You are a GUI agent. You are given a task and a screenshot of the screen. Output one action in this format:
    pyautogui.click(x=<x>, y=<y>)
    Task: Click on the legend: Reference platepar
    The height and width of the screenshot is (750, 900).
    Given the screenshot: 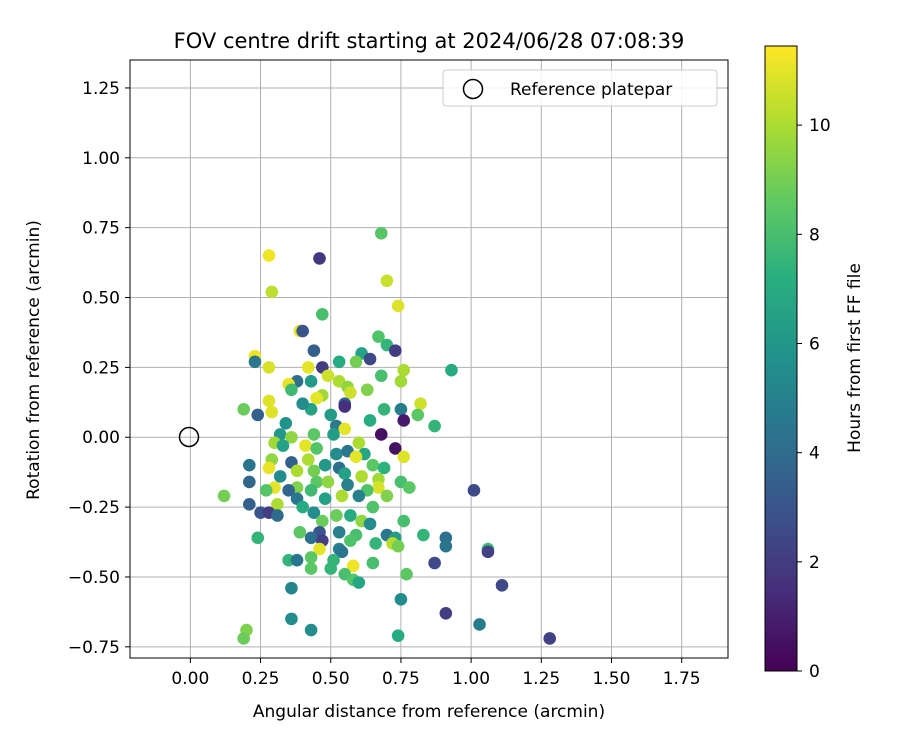 What is the action you would take?
    pyautogui.click(x=580, y=88)
    